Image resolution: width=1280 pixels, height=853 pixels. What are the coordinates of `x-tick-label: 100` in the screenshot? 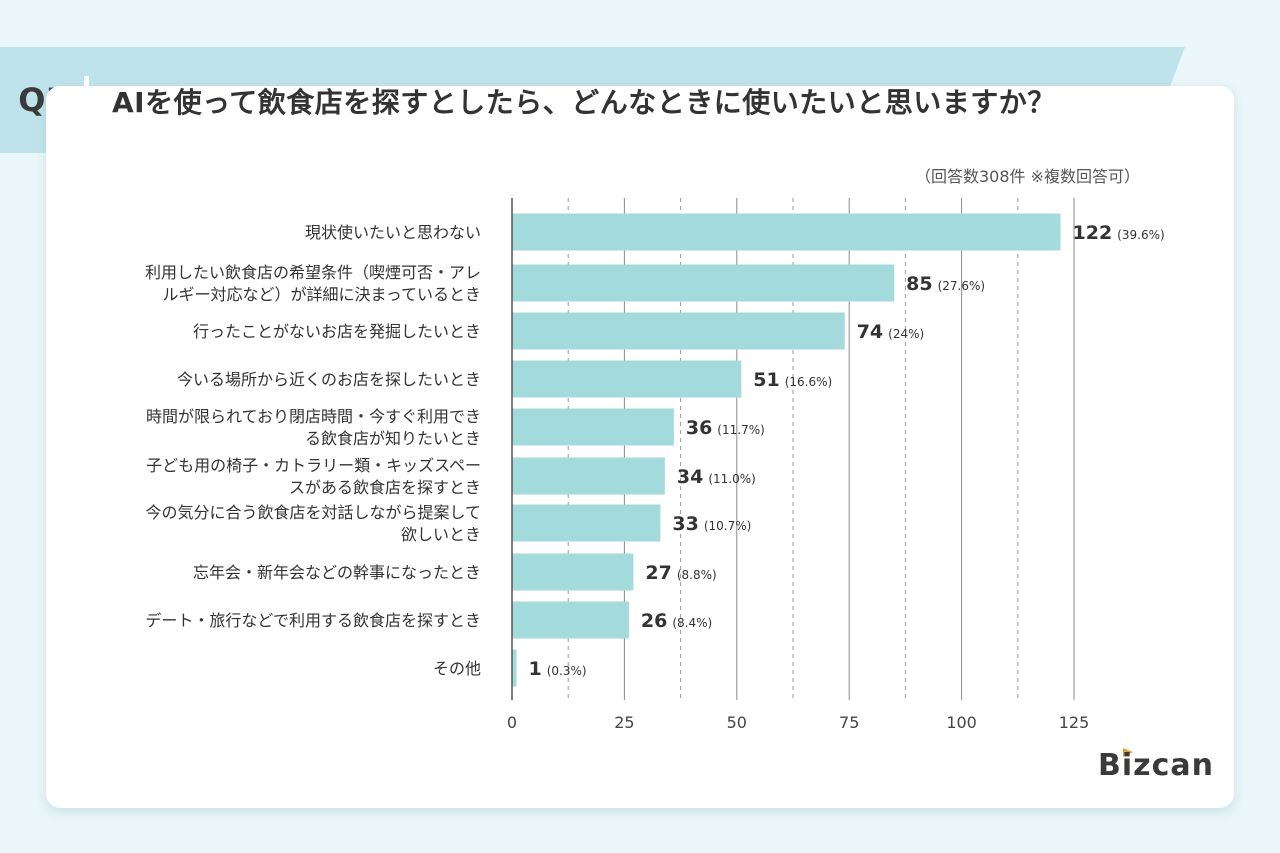 It's located at (961, 722).